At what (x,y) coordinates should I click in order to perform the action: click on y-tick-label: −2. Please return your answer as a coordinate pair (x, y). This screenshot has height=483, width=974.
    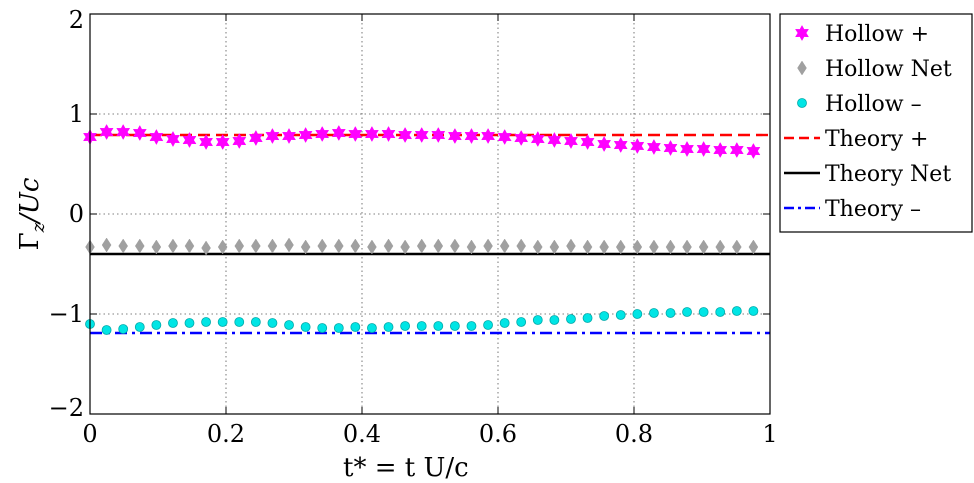
    Looking at the image, I should click on (66, 408).